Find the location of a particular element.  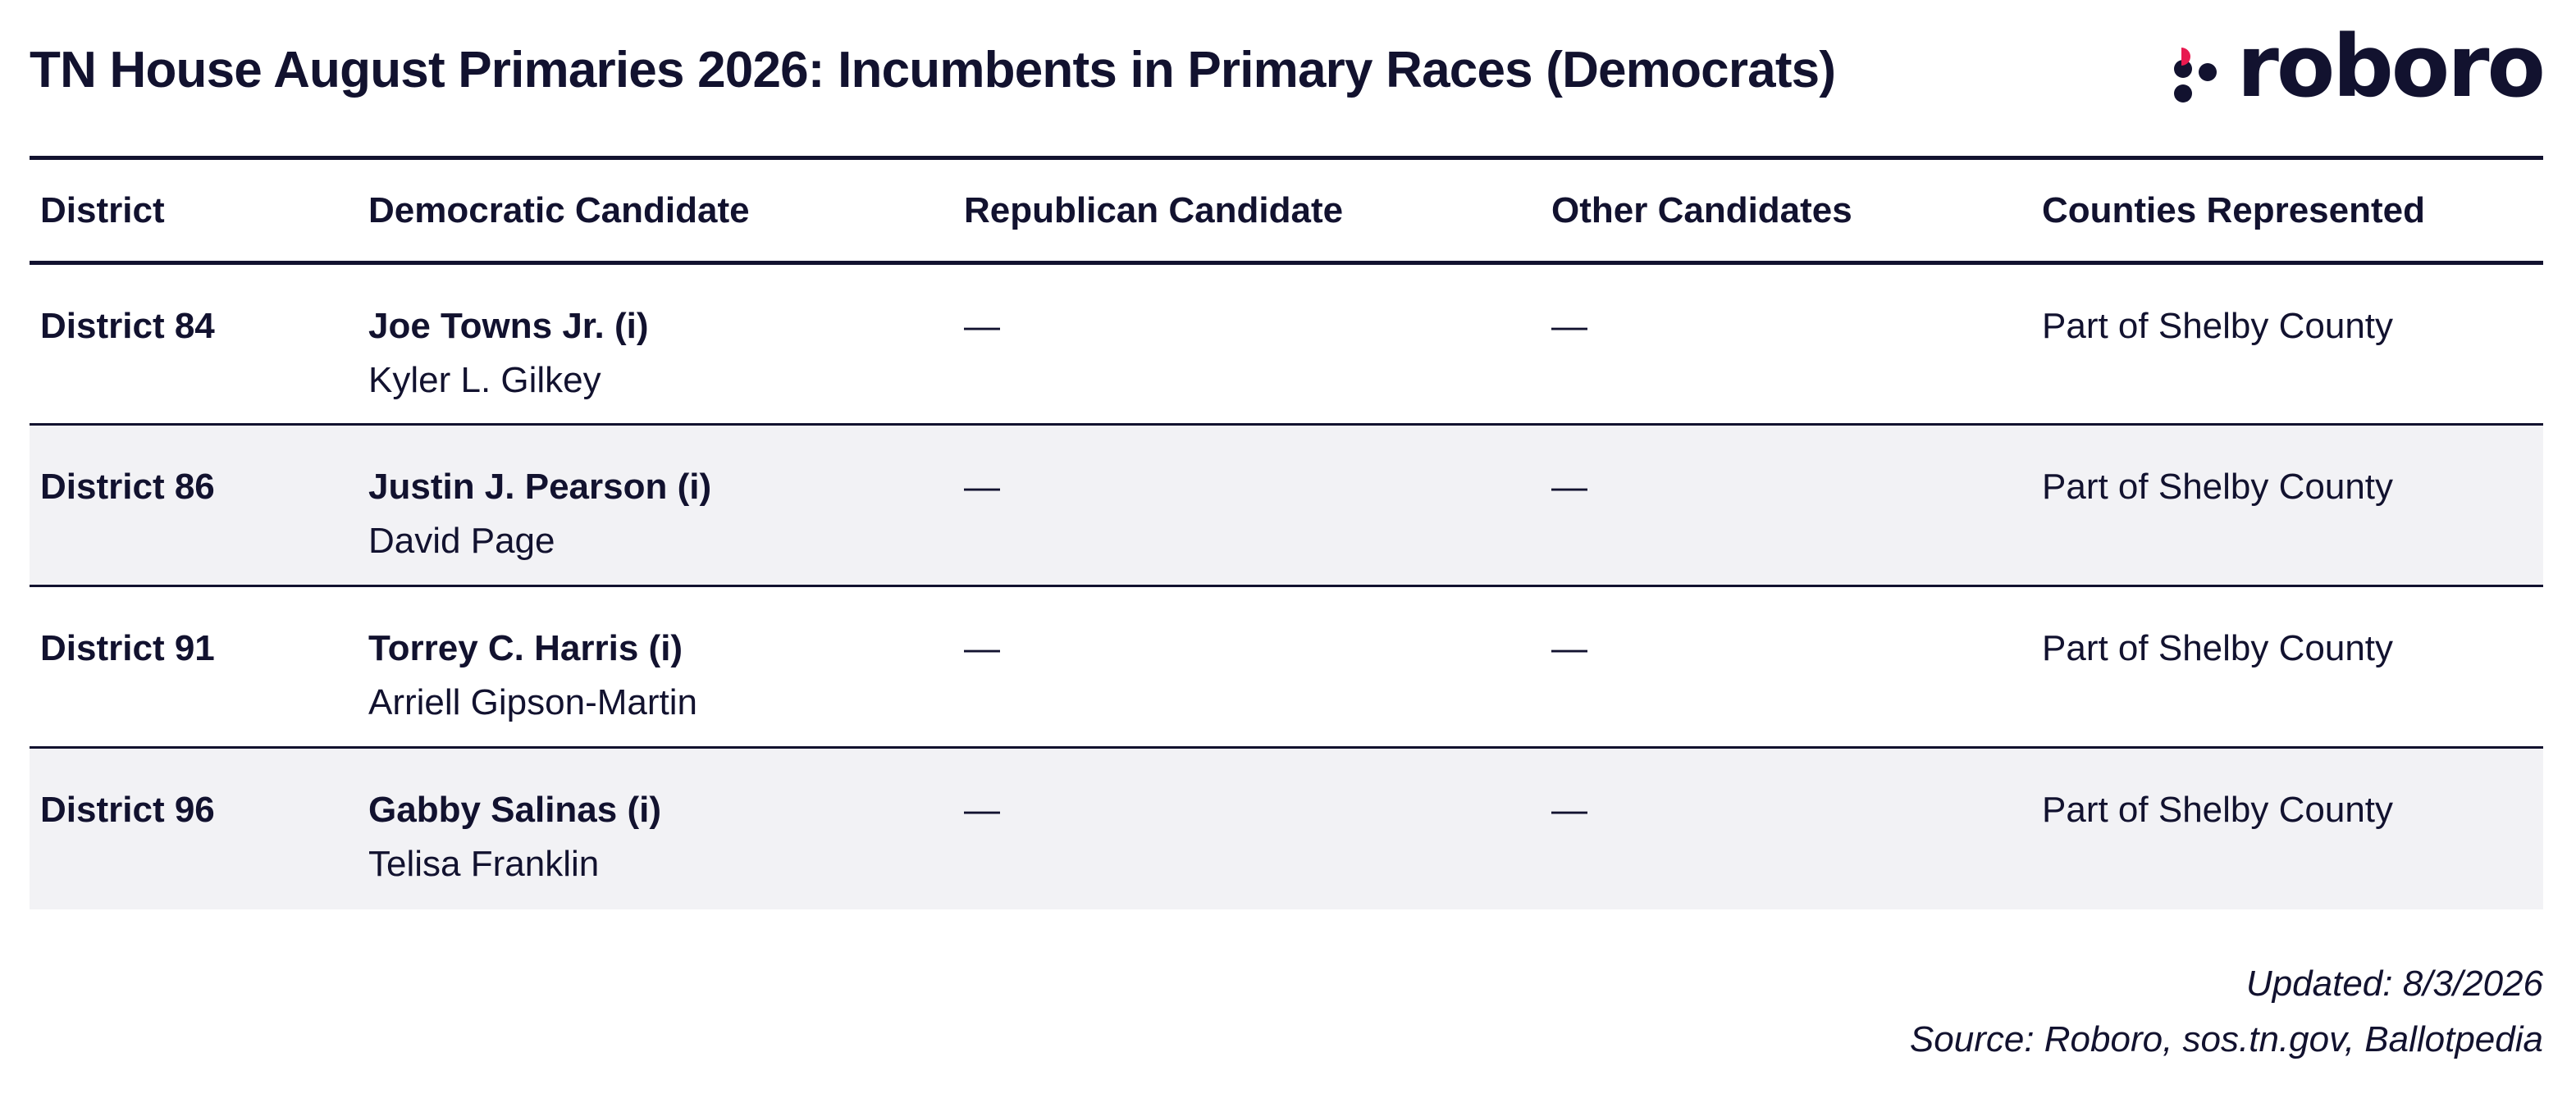

updated-date: Updated: 8/3/2026 is located at coordinates (2394, 984).